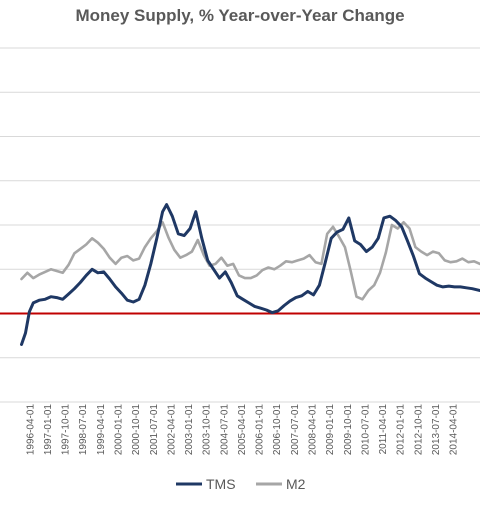 This screenshot has width=480, height=506. Describe the element at coordinates (224, 430) in the screenshot. I see `x-tick-label: 2004-07-01` at that location.